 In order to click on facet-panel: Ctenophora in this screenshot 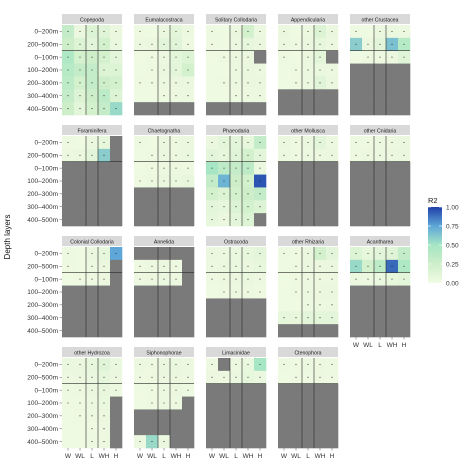, I will do `click(308, 398)`.